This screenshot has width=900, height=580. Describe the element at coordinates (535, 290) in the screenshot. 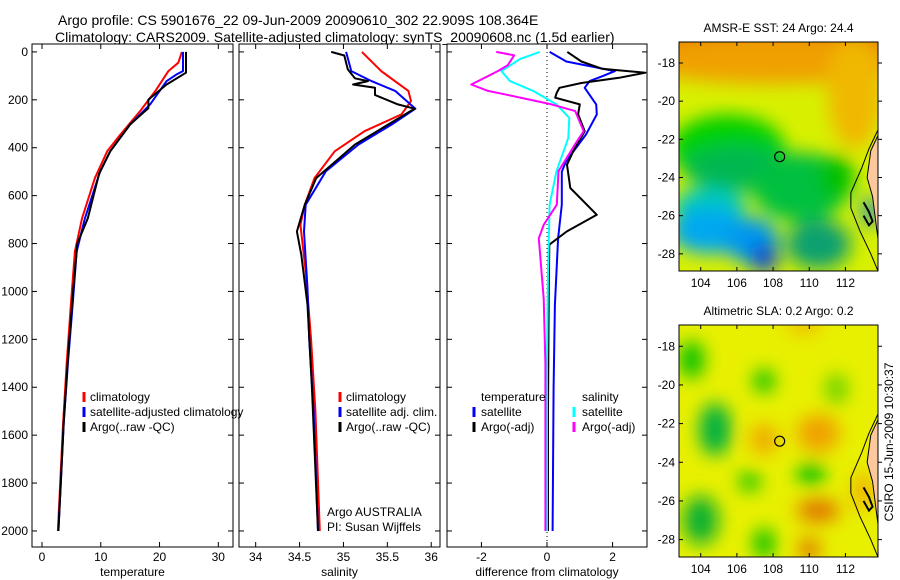

I see `series-line-salinity-satellite` at that location.